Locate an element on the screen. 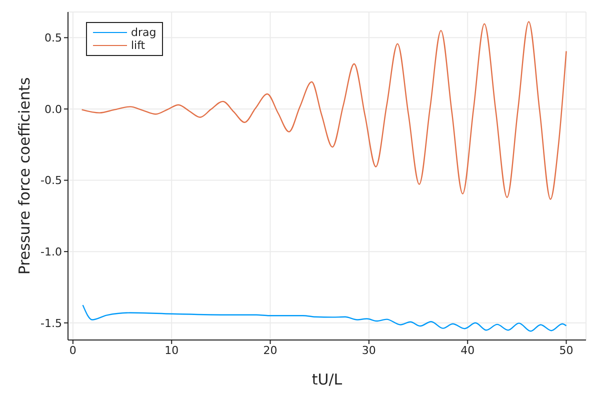 This screenshot has width=600, height=400. y-tick-label: 0.0 is located at coordinates (53, 109).